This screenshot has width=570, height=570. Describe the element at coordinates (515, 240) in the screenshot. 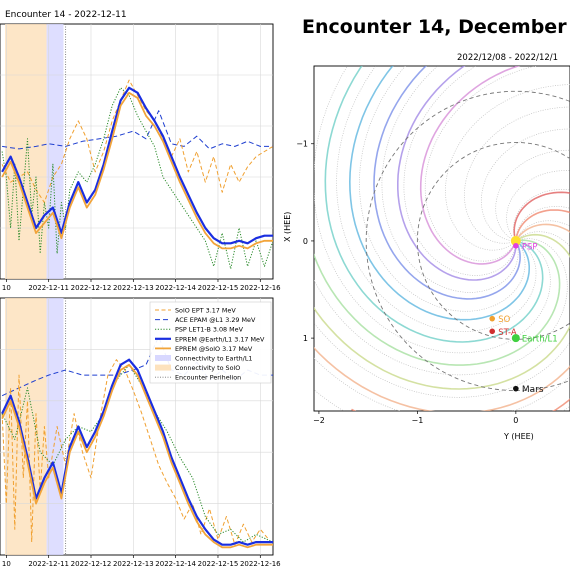

I see `sun-marker` at that location.